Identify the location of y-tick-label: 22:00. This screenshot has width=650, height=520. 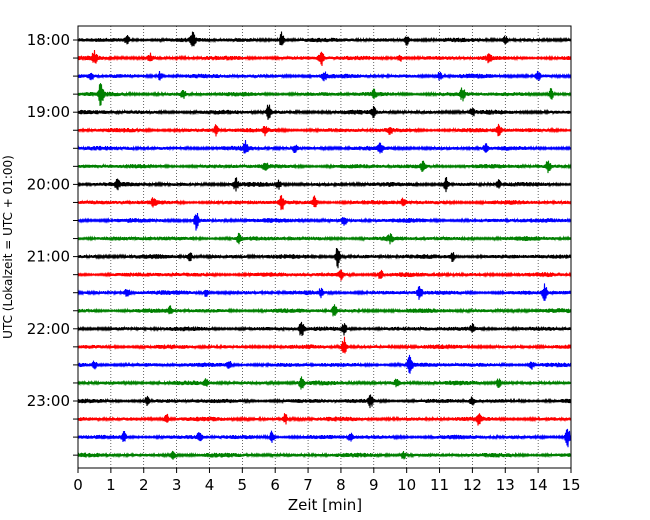
(48, 329).